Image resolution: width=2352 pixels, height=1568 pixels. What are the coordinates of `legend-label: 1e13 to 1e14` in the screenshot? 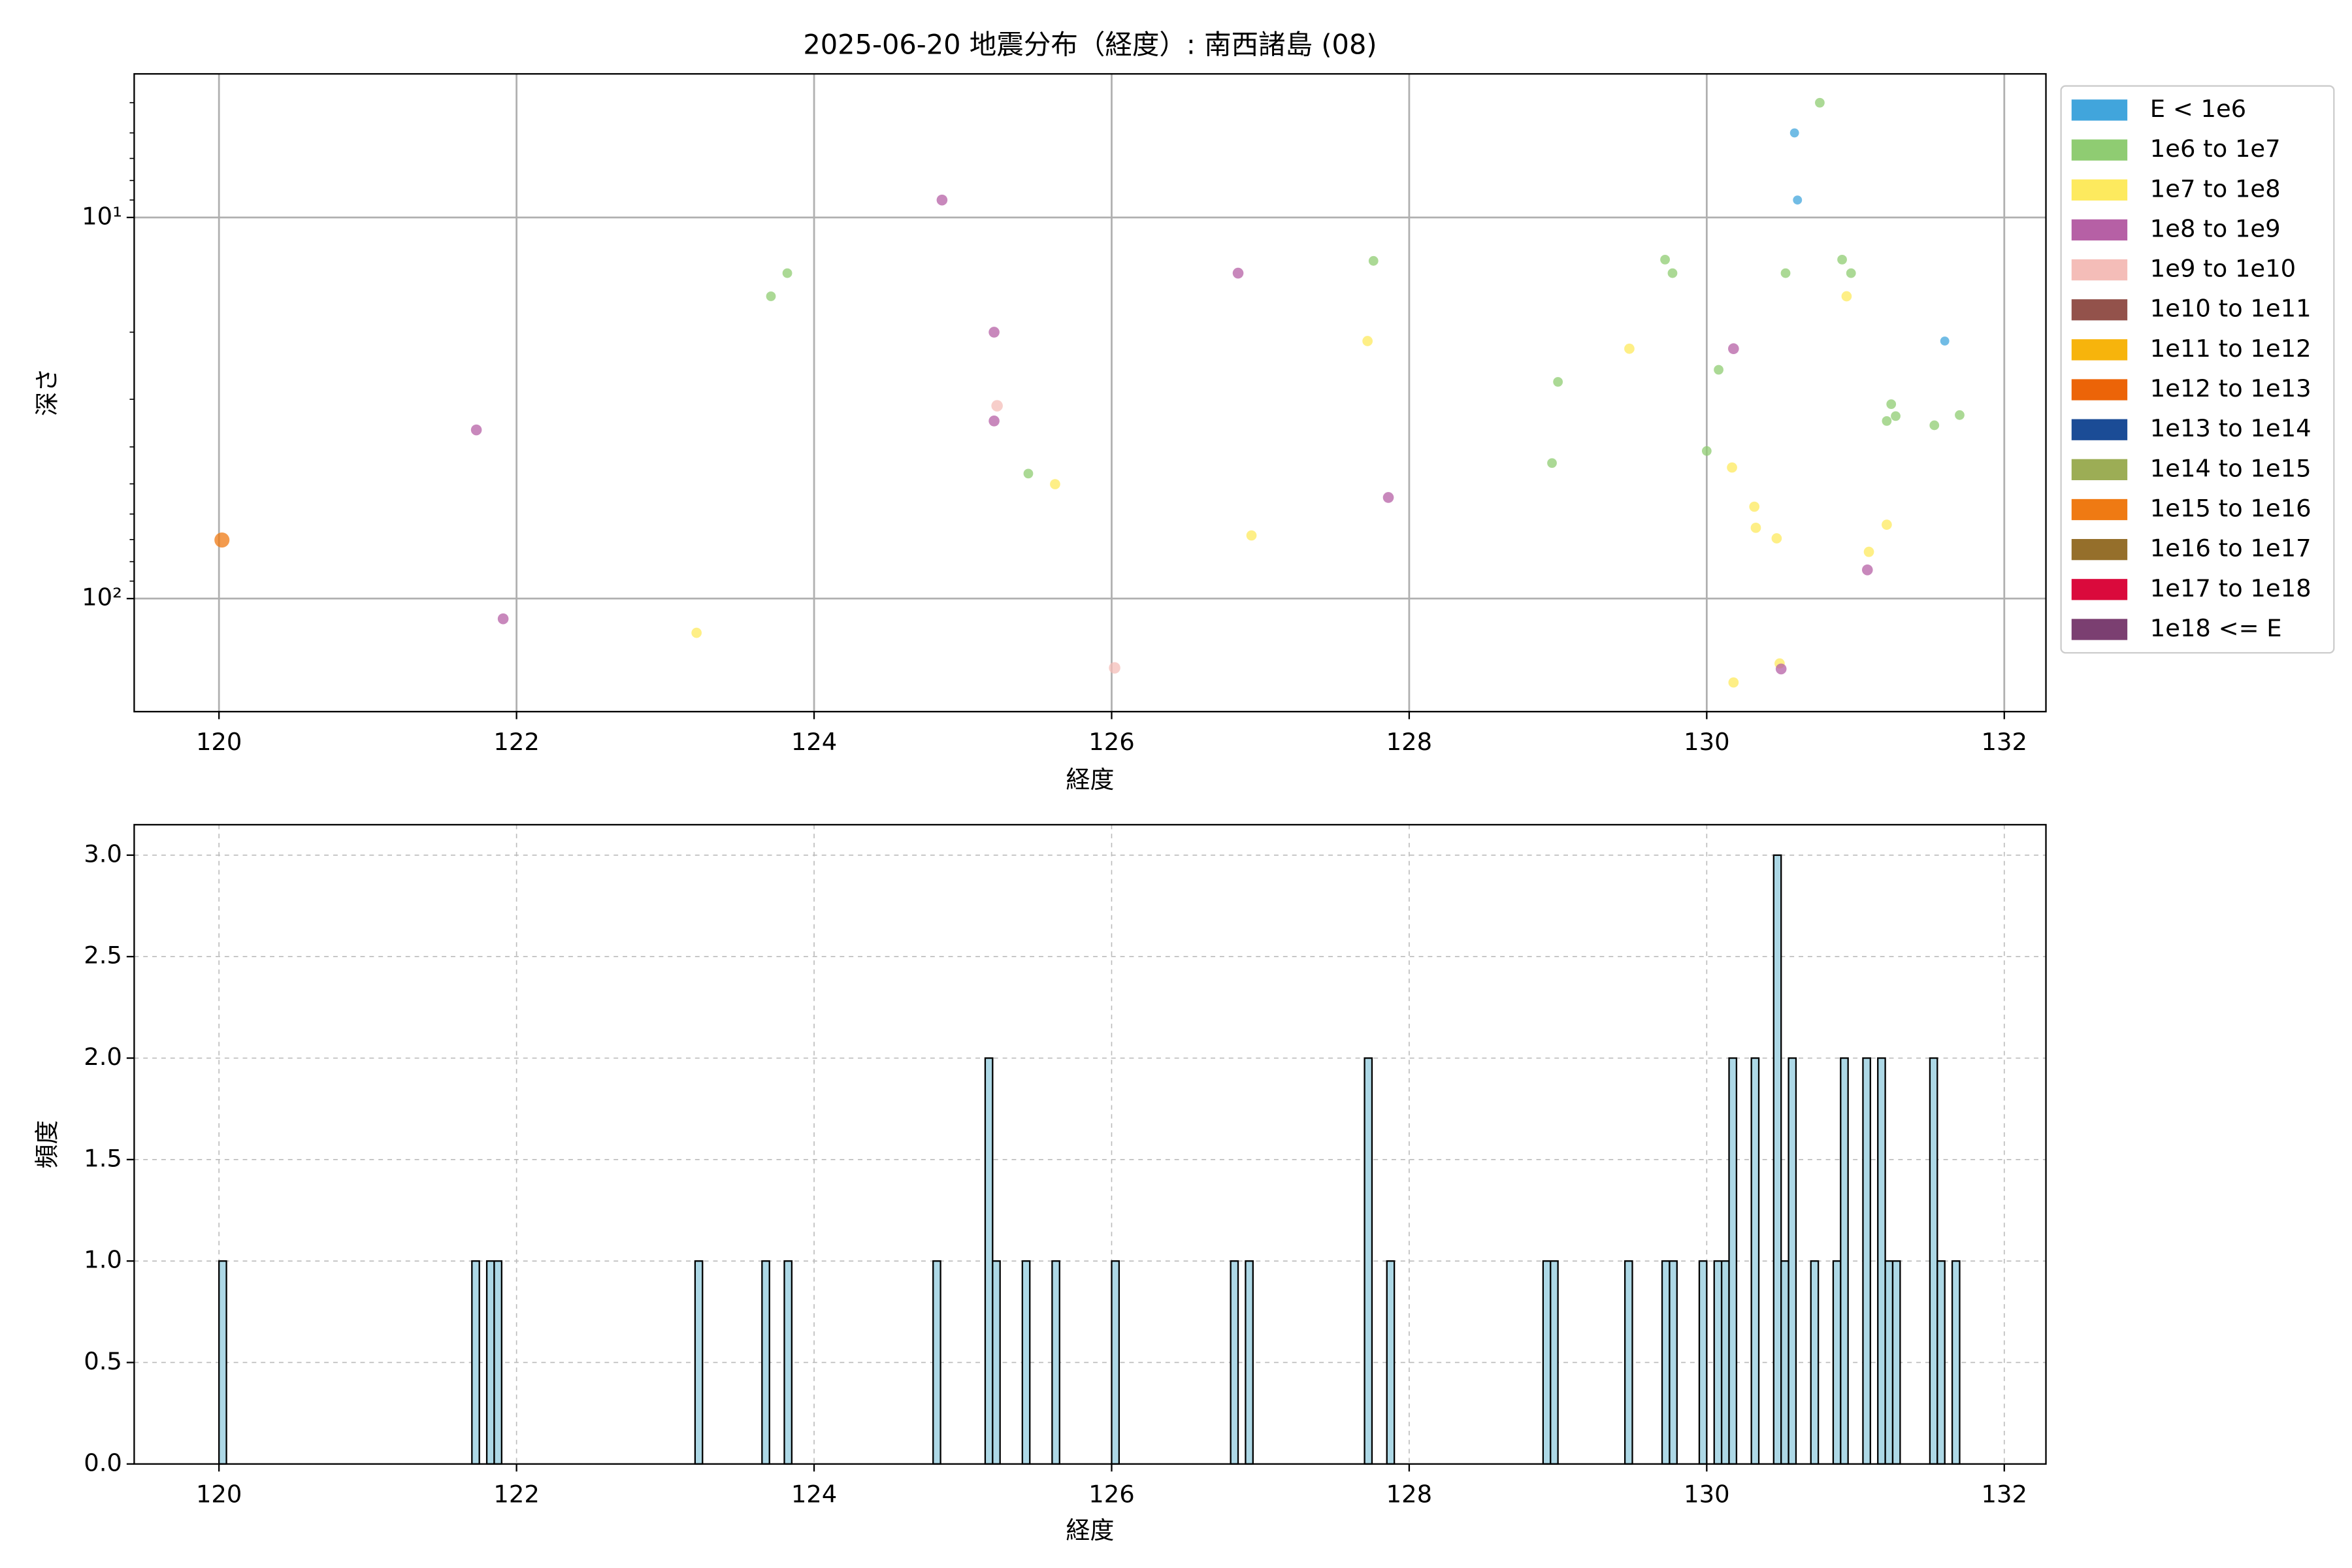 It's located at (2230, 428).